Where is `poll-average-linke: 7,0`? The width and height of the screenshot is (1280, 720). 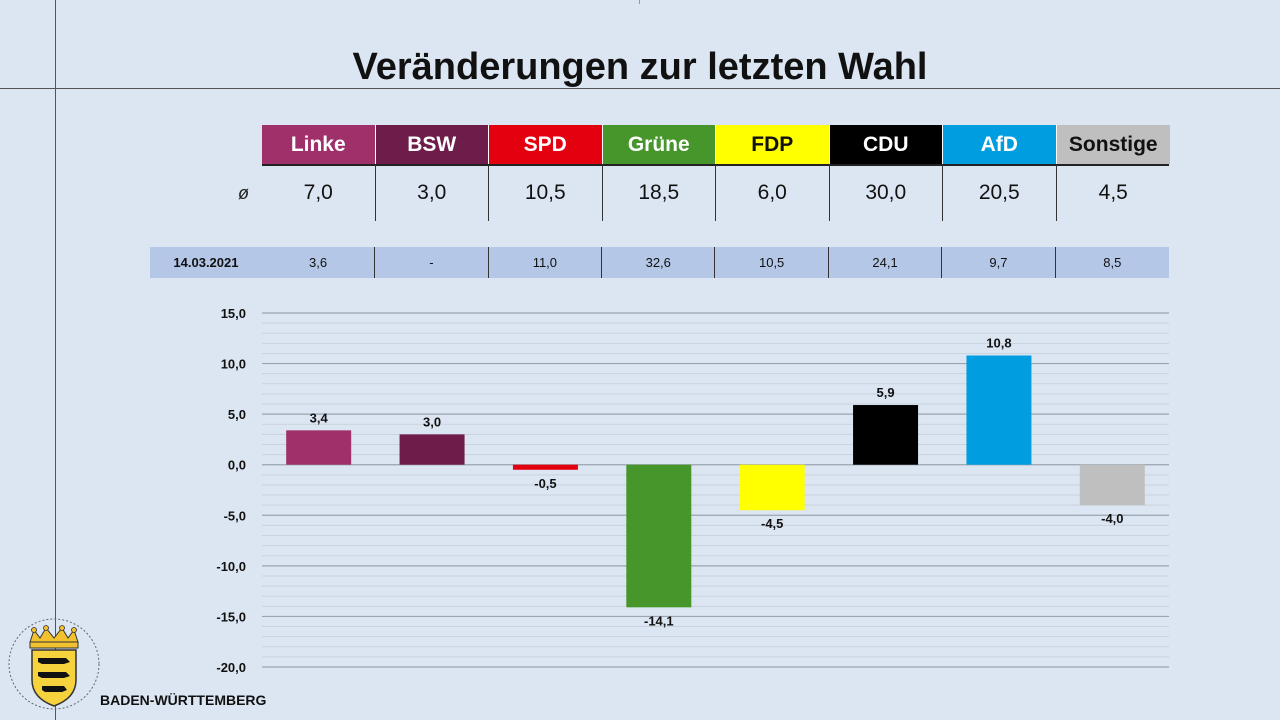 poll-average-linke: 7,0 is located at coordinates (319, 193).